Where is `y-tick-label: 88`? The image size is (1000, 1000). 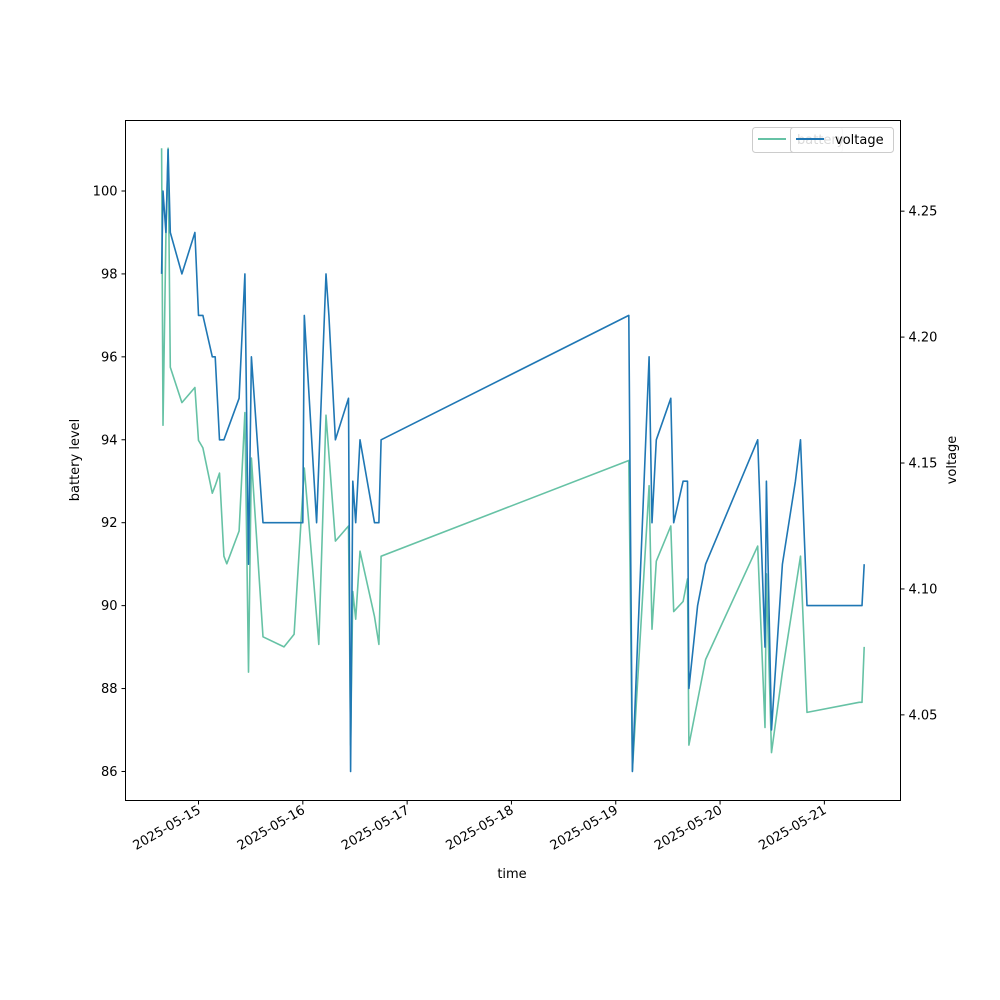
y-tick-label: 88 is located at coordinates (109, 689).